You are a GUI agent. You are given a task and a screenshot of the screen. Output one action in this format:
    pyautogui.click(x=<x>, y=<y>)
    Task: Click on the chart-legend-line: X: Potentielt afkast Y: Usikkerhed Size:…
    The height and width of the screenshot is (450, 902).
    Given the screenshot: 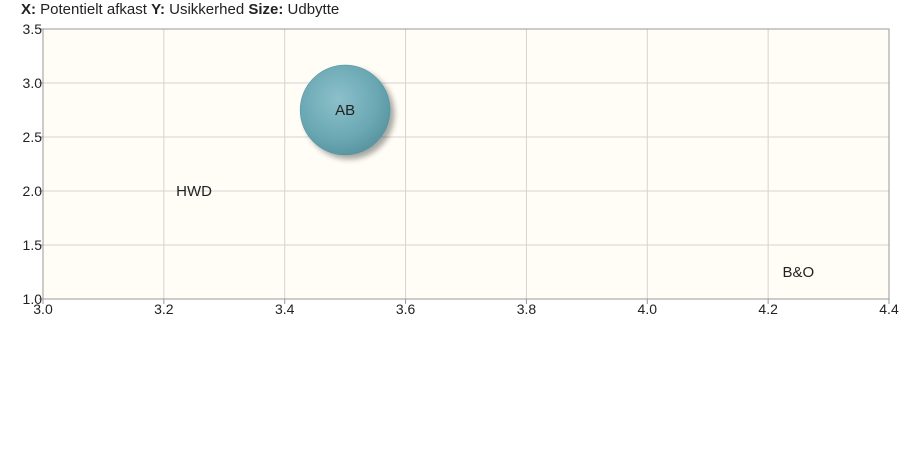 What is the action you would take?
    pyautogui.click(x=180, y=9)
    